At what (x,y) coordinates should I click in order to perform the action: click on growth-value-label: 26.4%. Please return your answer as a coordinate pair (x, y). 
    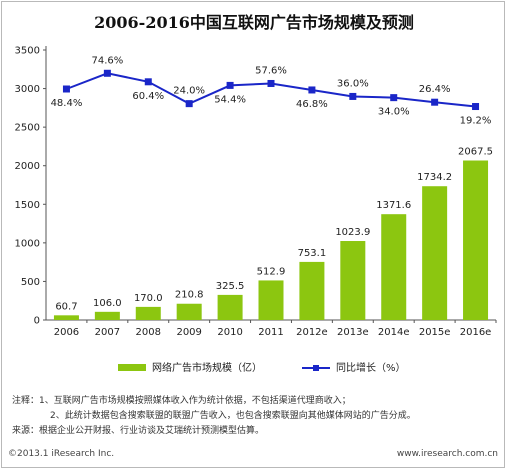
    Looking at the image, I should click on (435, 89).